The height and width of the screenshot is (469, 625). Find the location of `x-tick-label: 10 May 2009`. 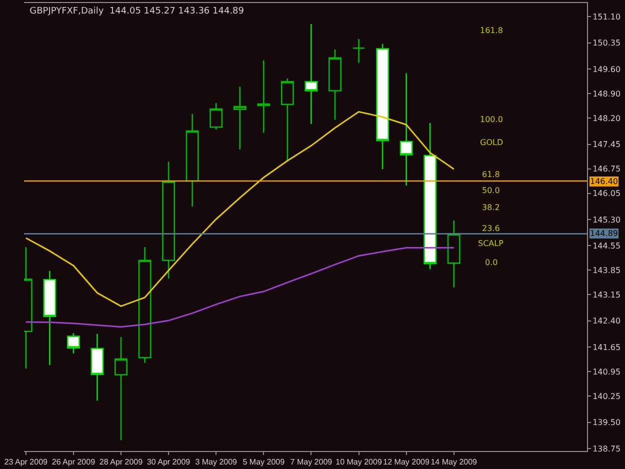

x-tick-label: 10 May 2009 is located at coordinates (359, 462).